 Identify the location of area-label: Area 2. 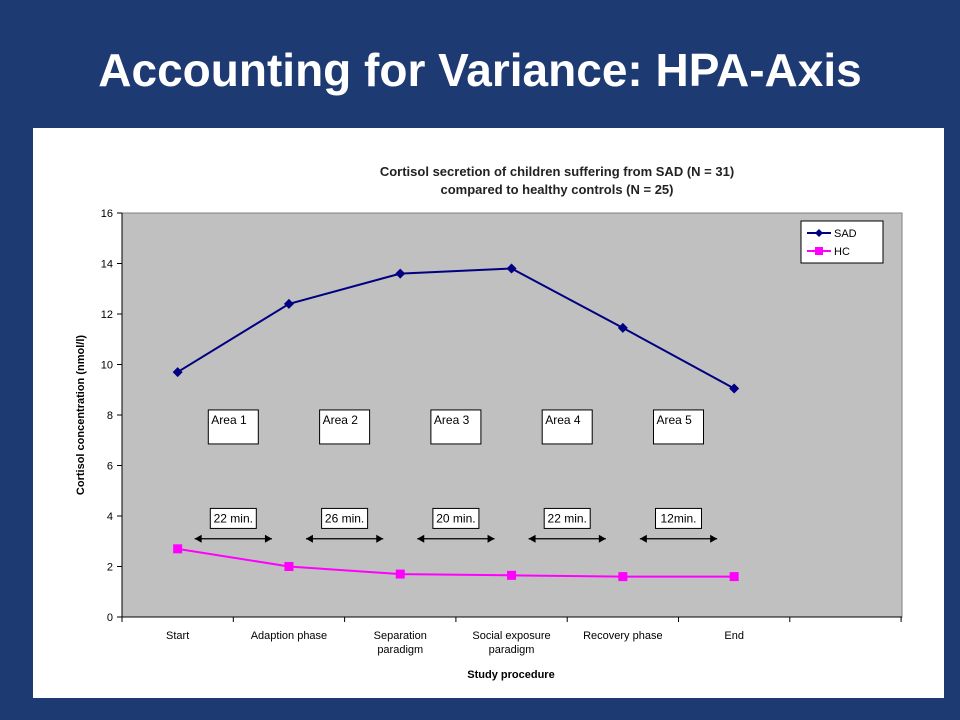
(341, 420).